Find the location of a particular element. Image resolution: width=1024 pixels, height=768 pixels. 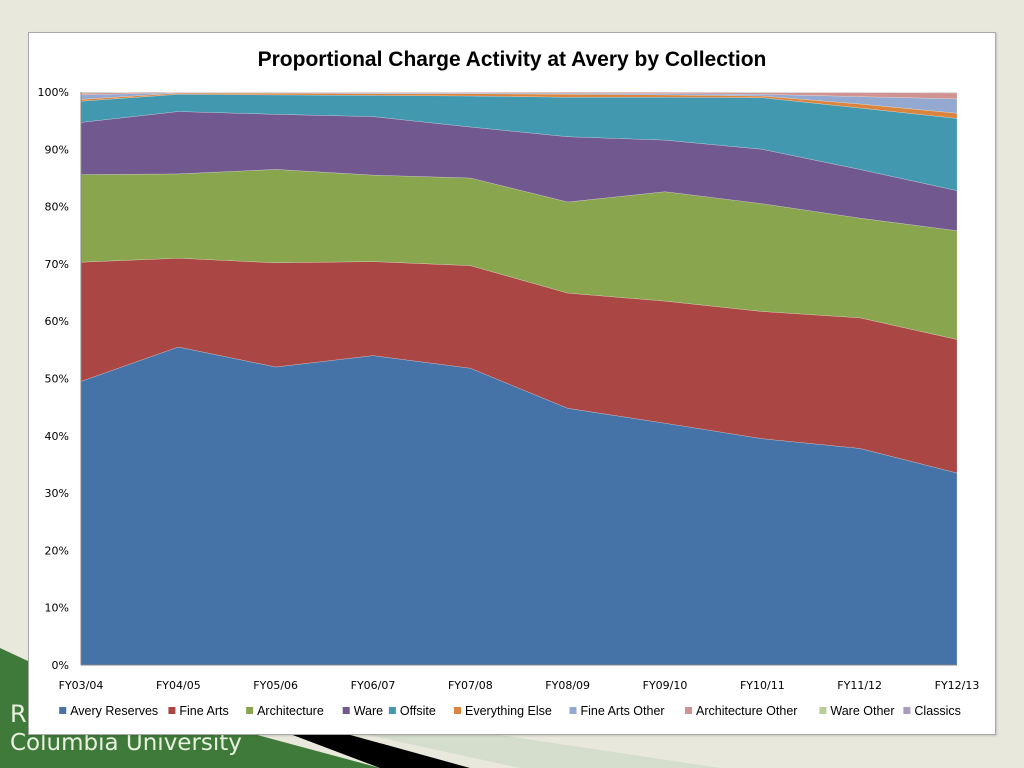

legend-label: Classics is located at coordinates (937, 711).